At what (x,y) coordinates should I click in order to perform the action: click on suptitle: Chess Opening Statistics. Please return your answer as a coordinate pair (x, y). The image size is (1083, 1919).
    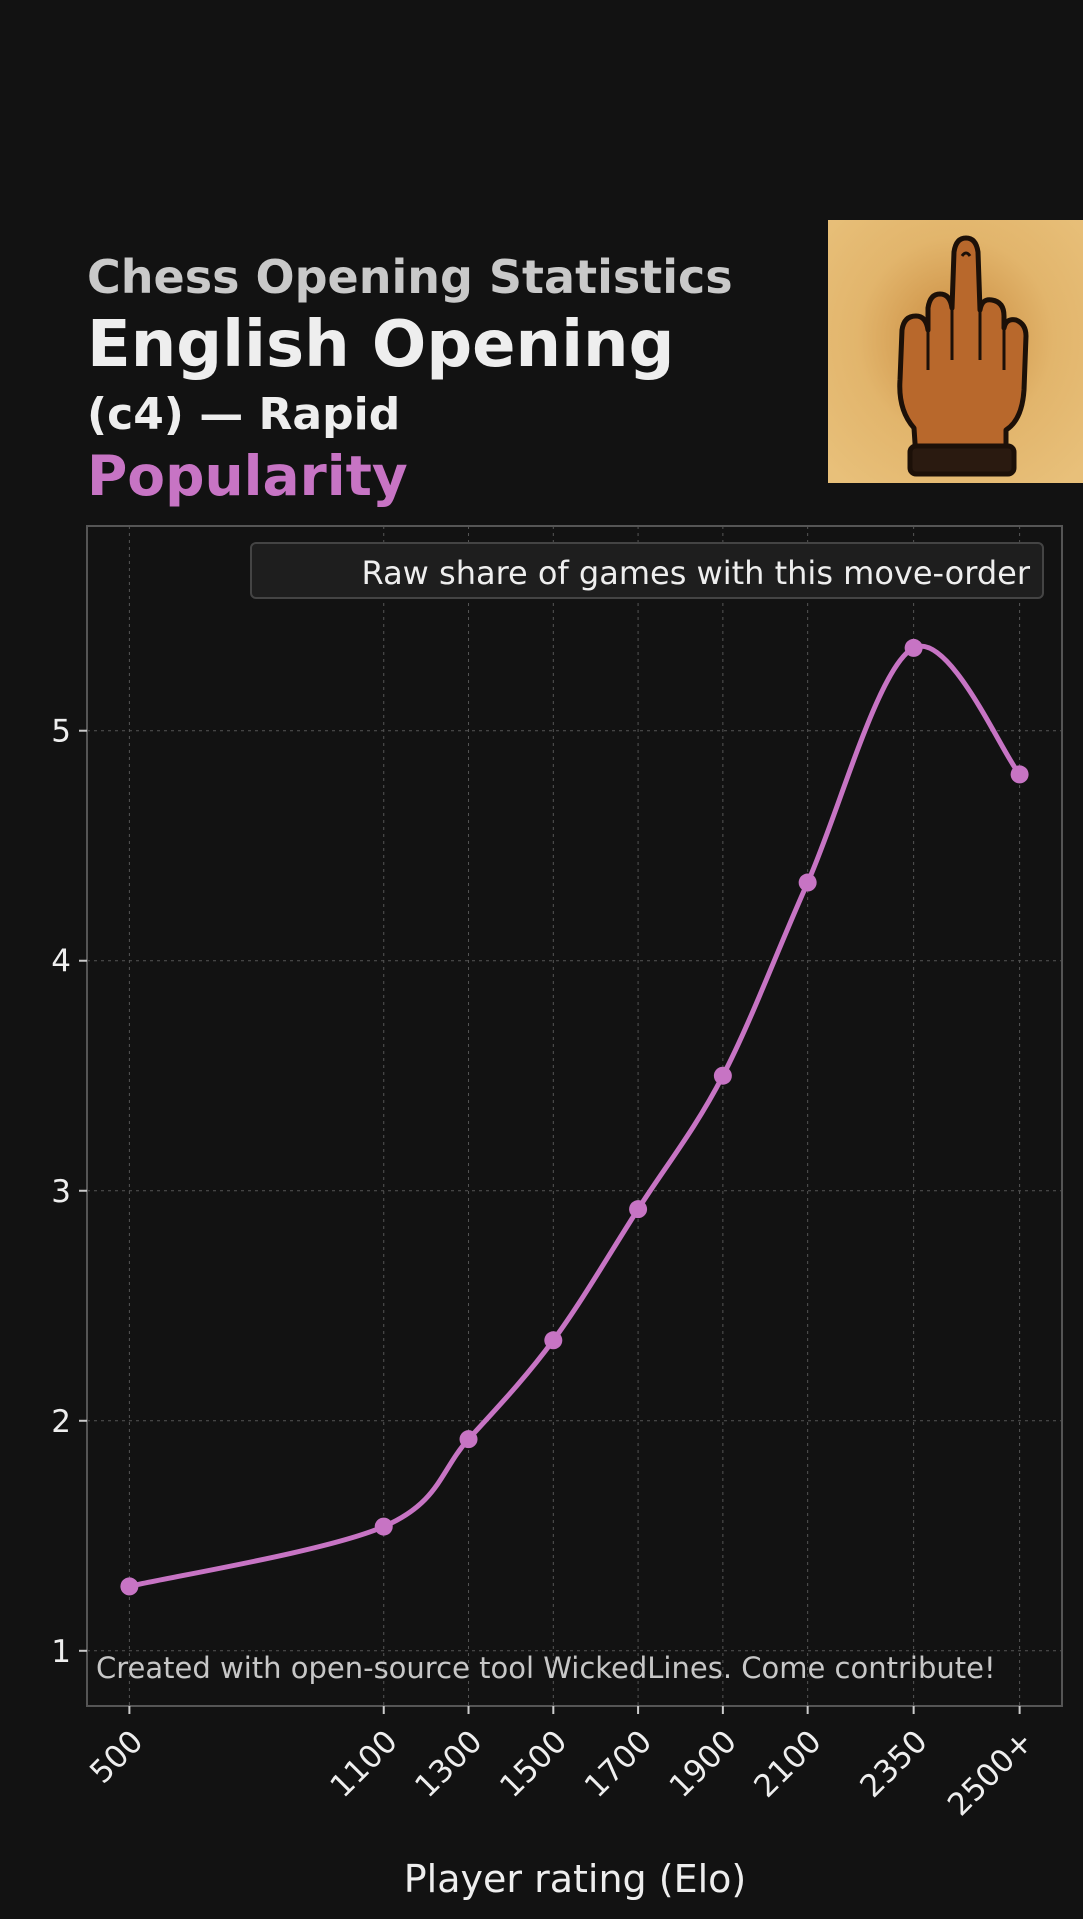
    Looking at the image, I should click on (410, 277).